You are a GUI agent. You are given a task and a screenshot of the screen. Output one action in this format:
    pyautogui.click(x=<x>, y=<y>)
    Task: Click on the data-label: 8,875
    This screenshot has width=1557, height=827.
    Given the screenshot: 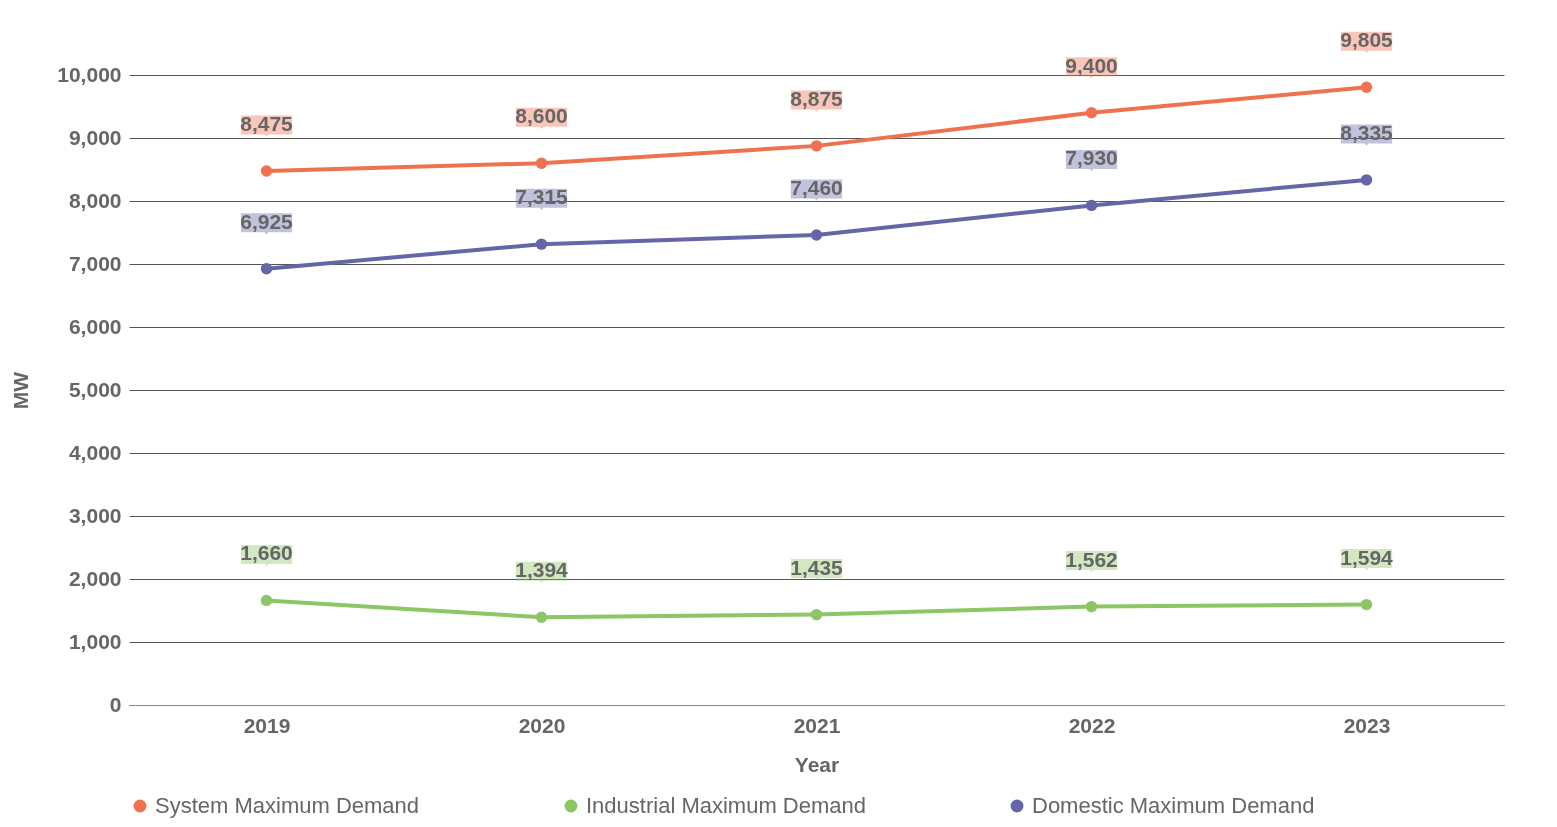 What is the action you would take?
    pyautogui.click(x=817, y=98)
    